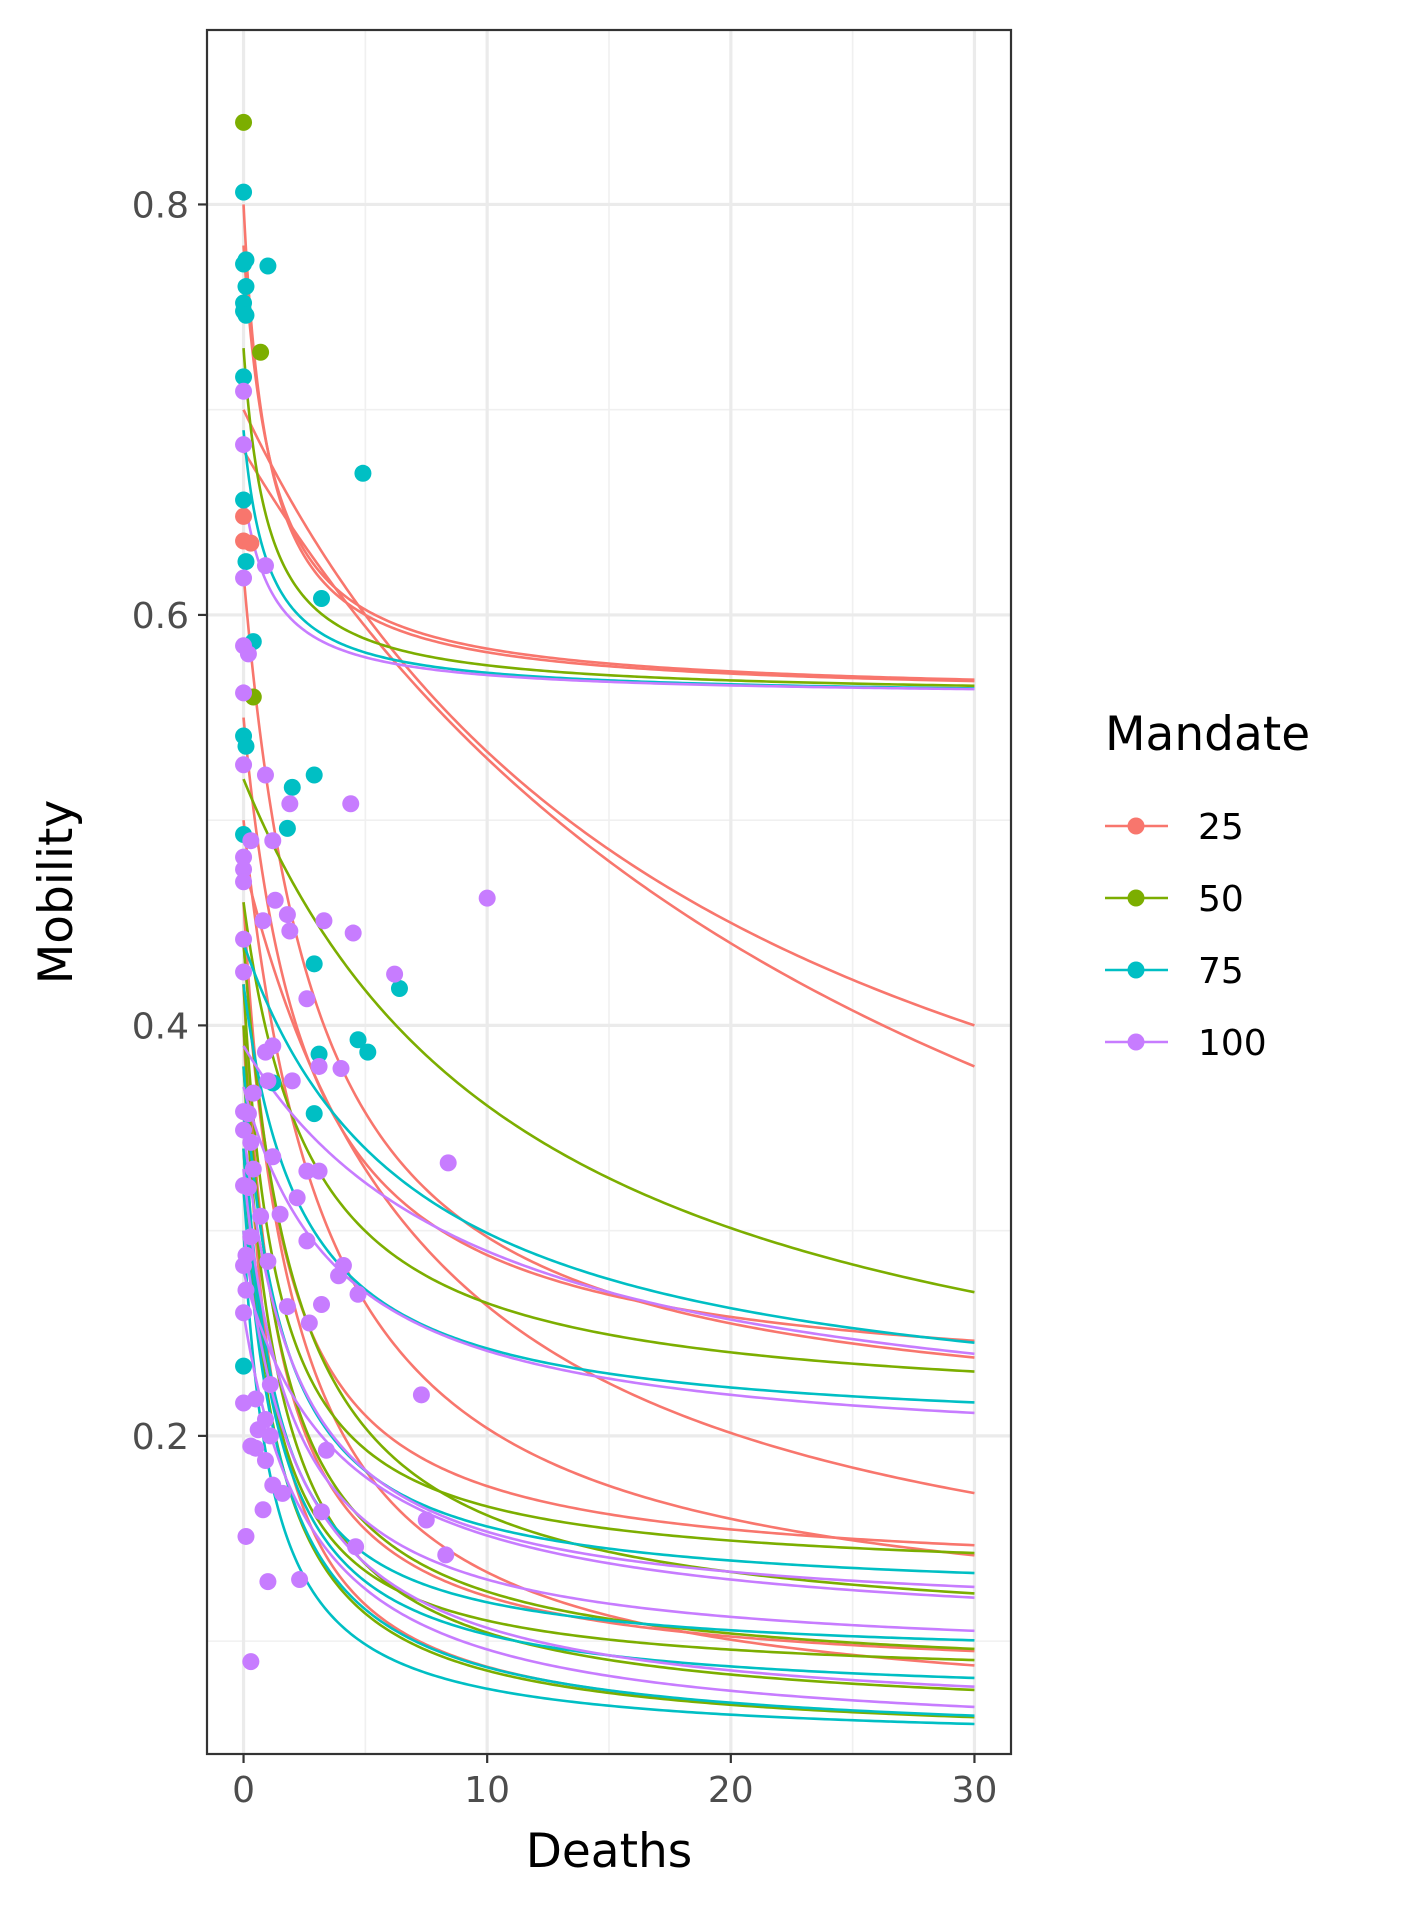  I want to click on x-tick-label: 0, so click(243, 1790).